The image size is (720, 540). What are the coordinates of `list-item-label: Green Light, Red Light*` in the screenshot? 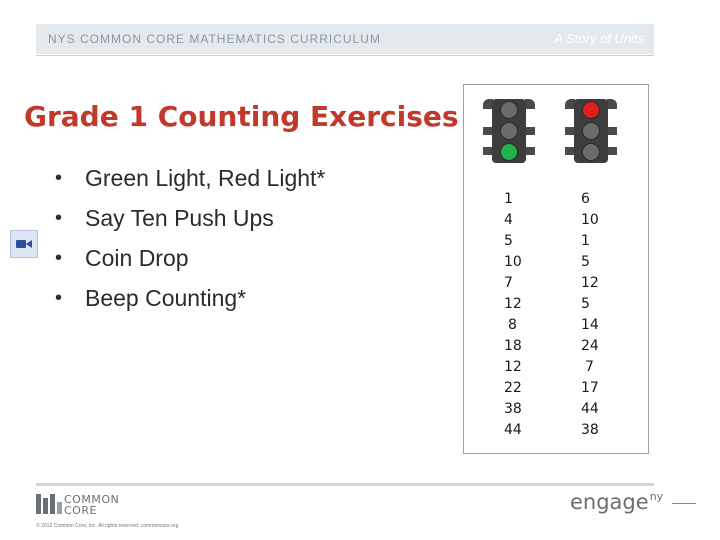 It's located at (205, 177).